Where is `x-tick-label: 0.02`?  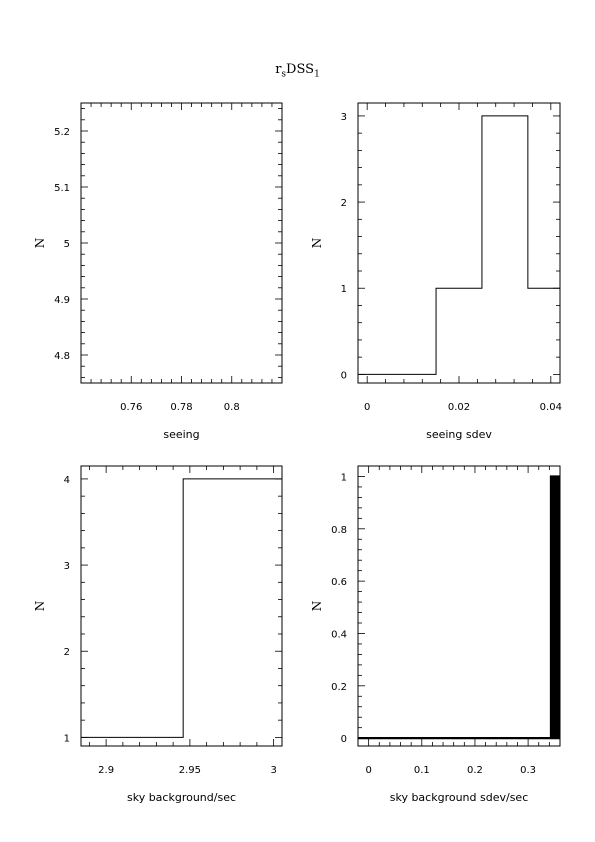
x-tick-label: 0.02 is located at coordinates (459, 407).